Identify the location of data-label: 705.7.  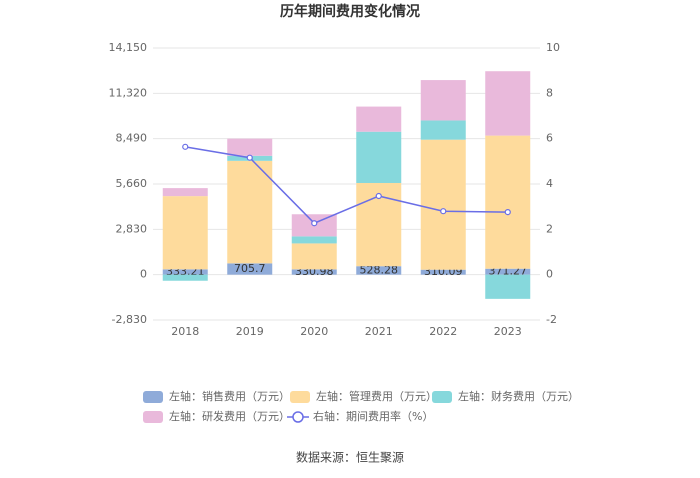
(250, 268).